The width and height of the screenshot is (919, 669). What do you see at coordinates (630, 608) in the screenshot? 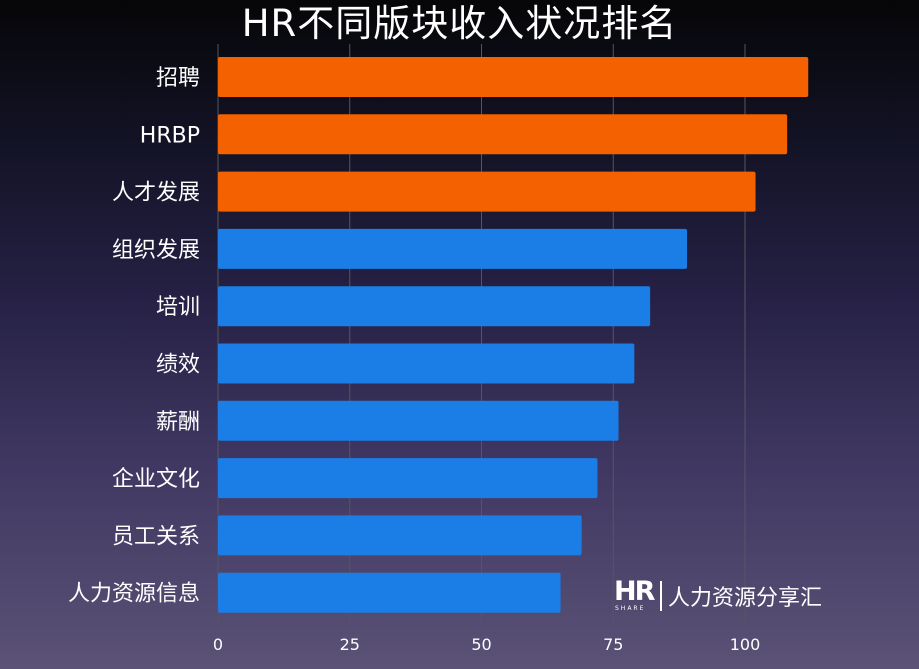
I see `logo-subtext: SHARE` at bounding box center [630, 608].